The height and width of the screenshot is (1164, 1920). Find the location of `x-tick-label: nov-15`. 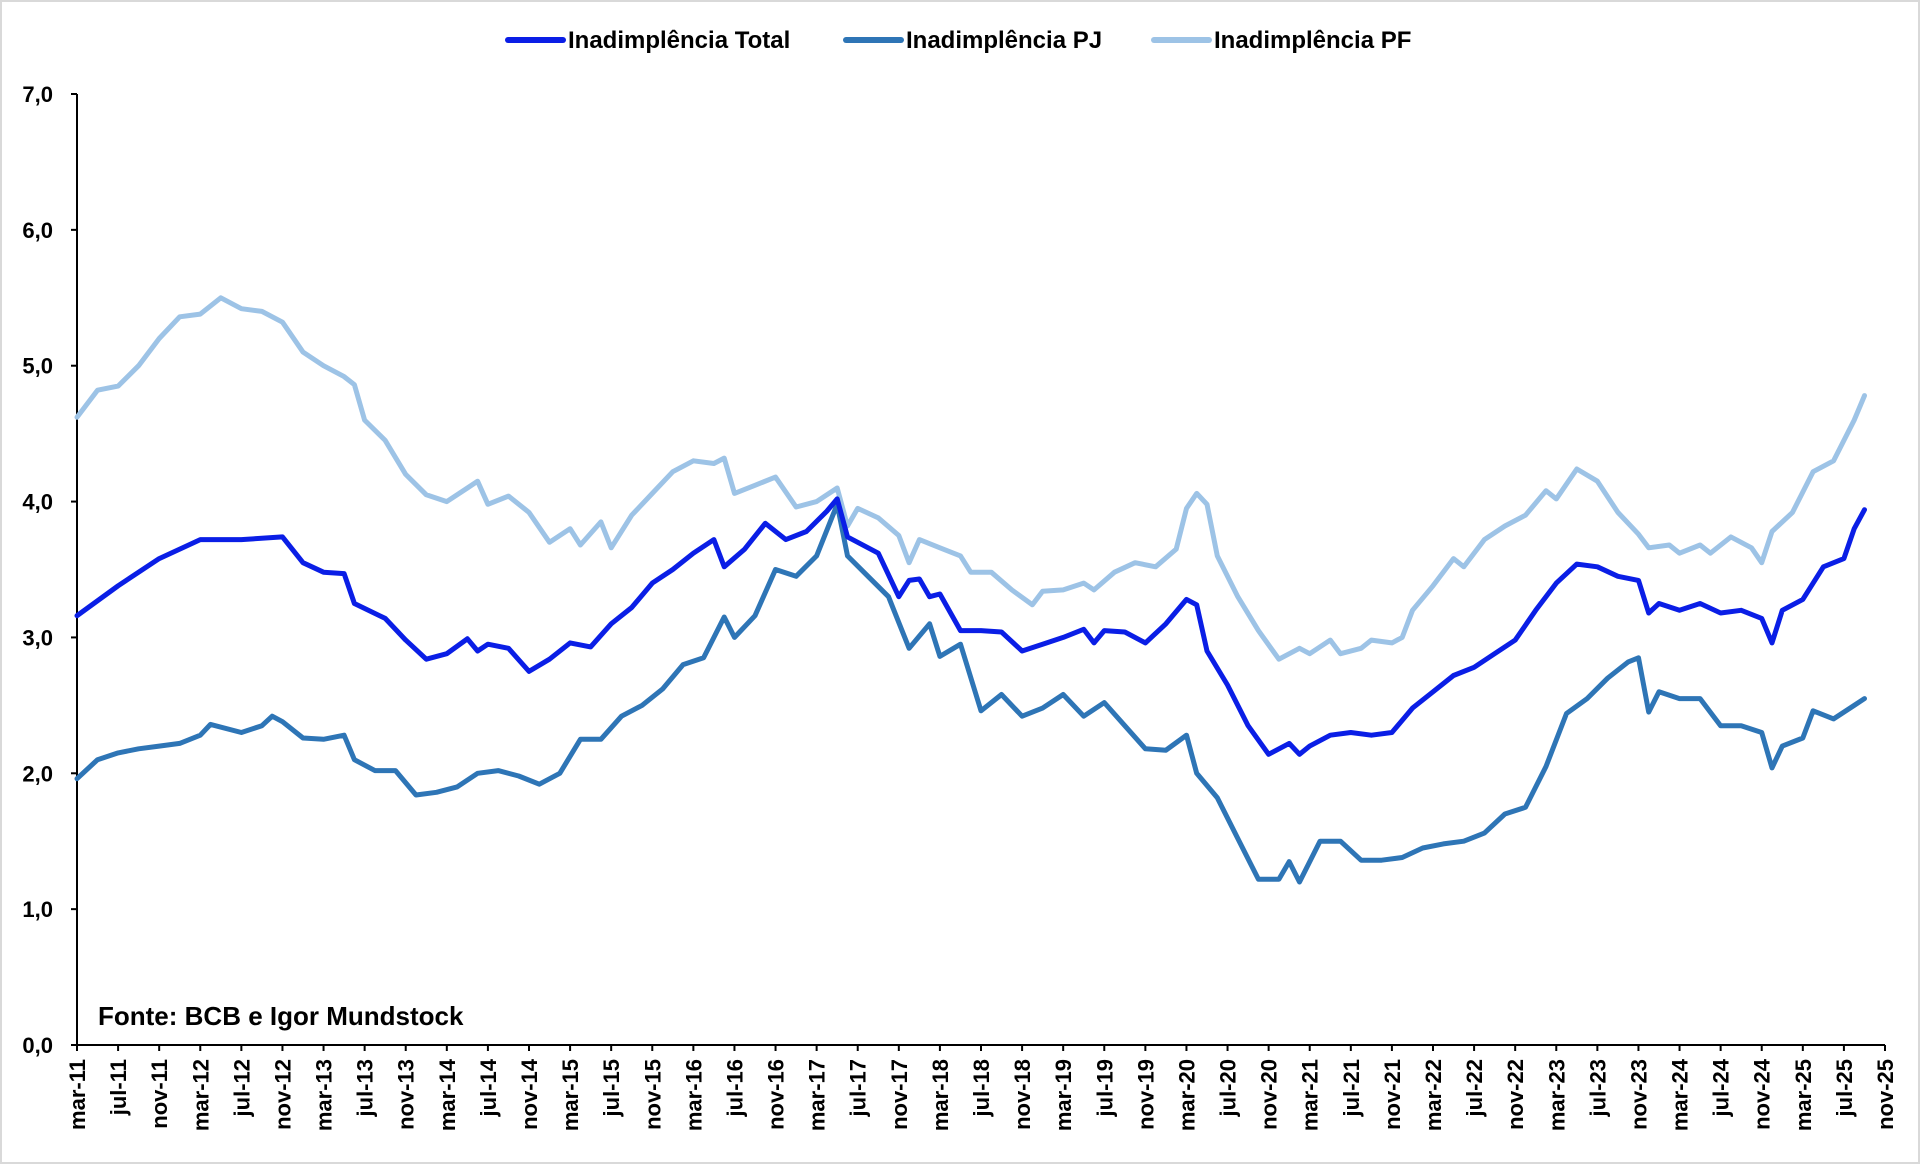

x-tick-label: nov-15 is located at coordinates (652, 1094).